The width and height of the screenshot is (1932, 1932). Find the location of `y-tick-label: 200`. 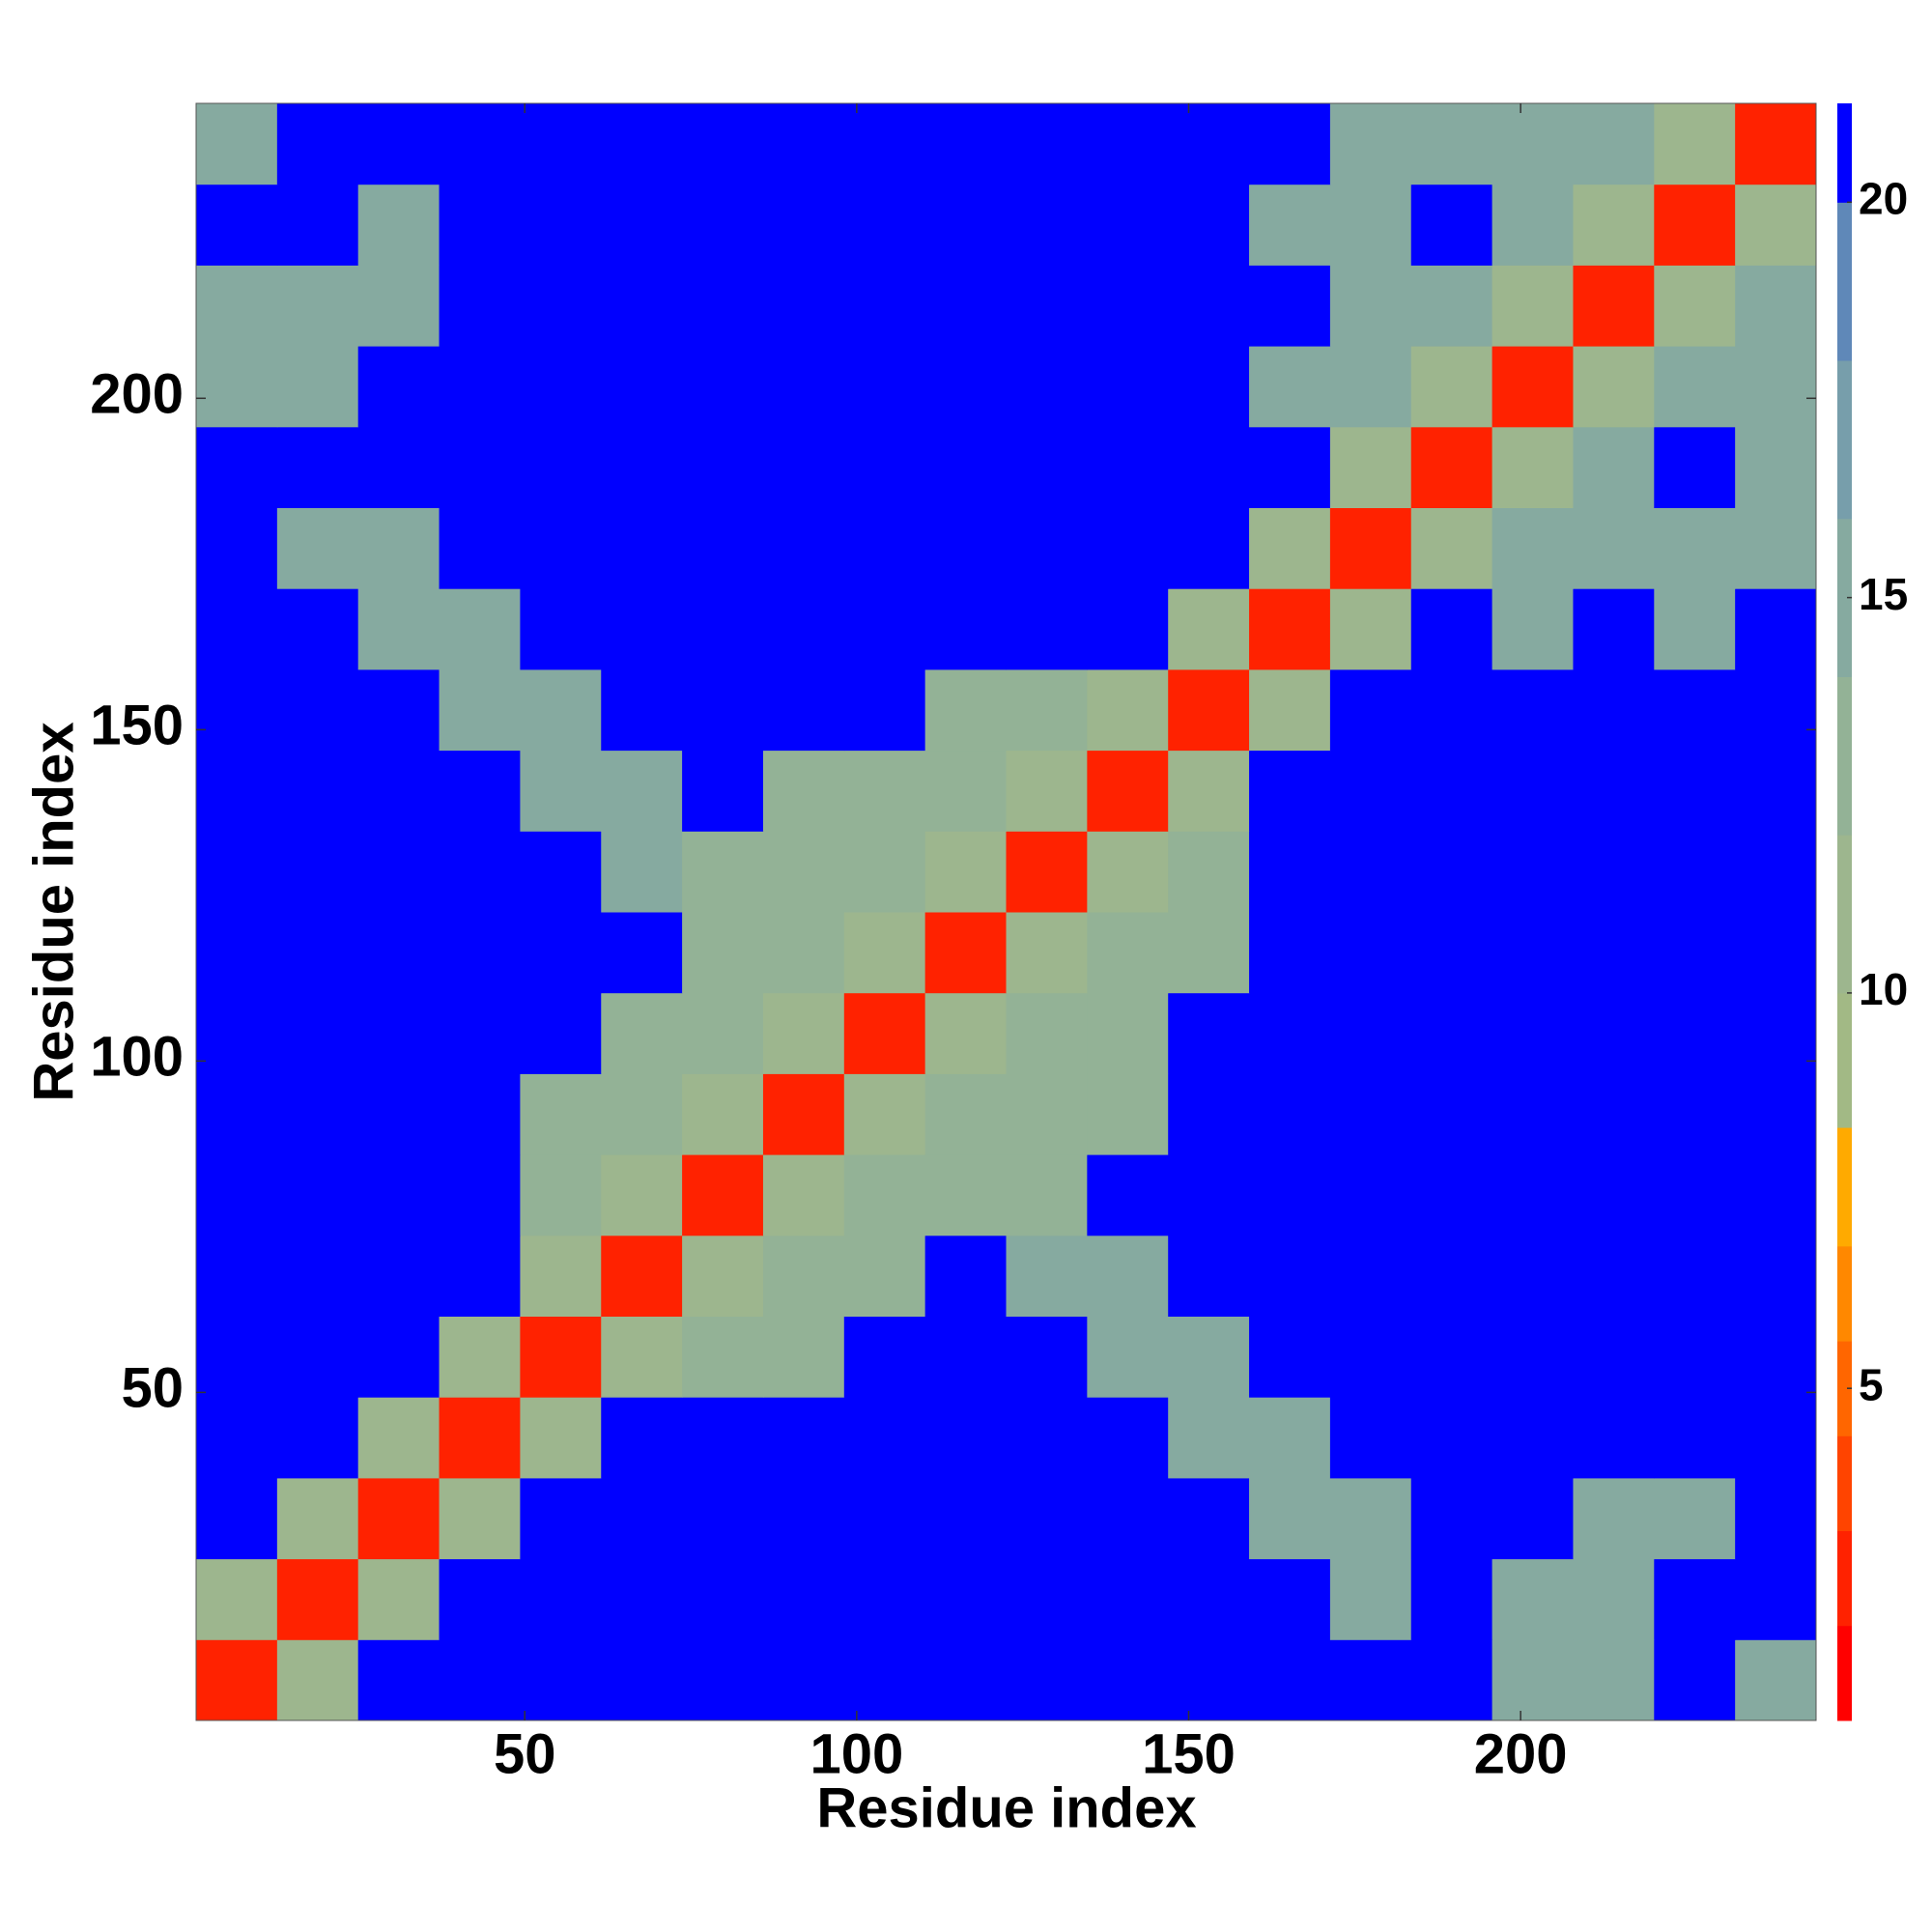

y-tick-label: 200 is located at coordinates (137, 394).